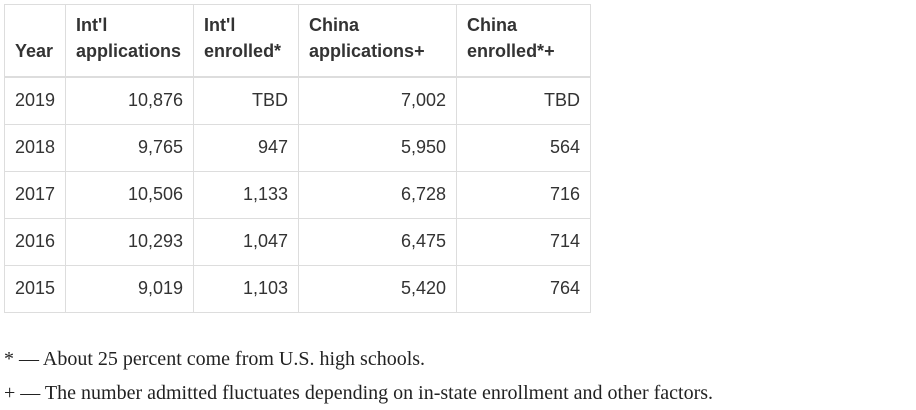 This screenshot has width=916, height=410. What do you see at coordinates (524, 41) in the screenshot?
I see `column-header: China enrolled*+` at bounding box center [524, 41].